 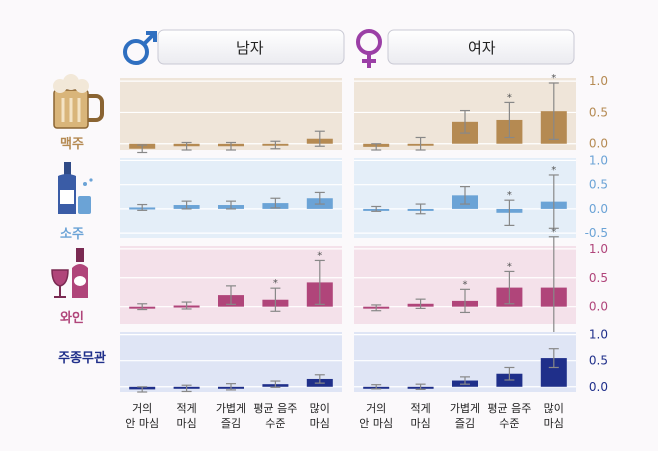 I want to click on tick-label-2-0: 1.0, so click(x=598, y=249).